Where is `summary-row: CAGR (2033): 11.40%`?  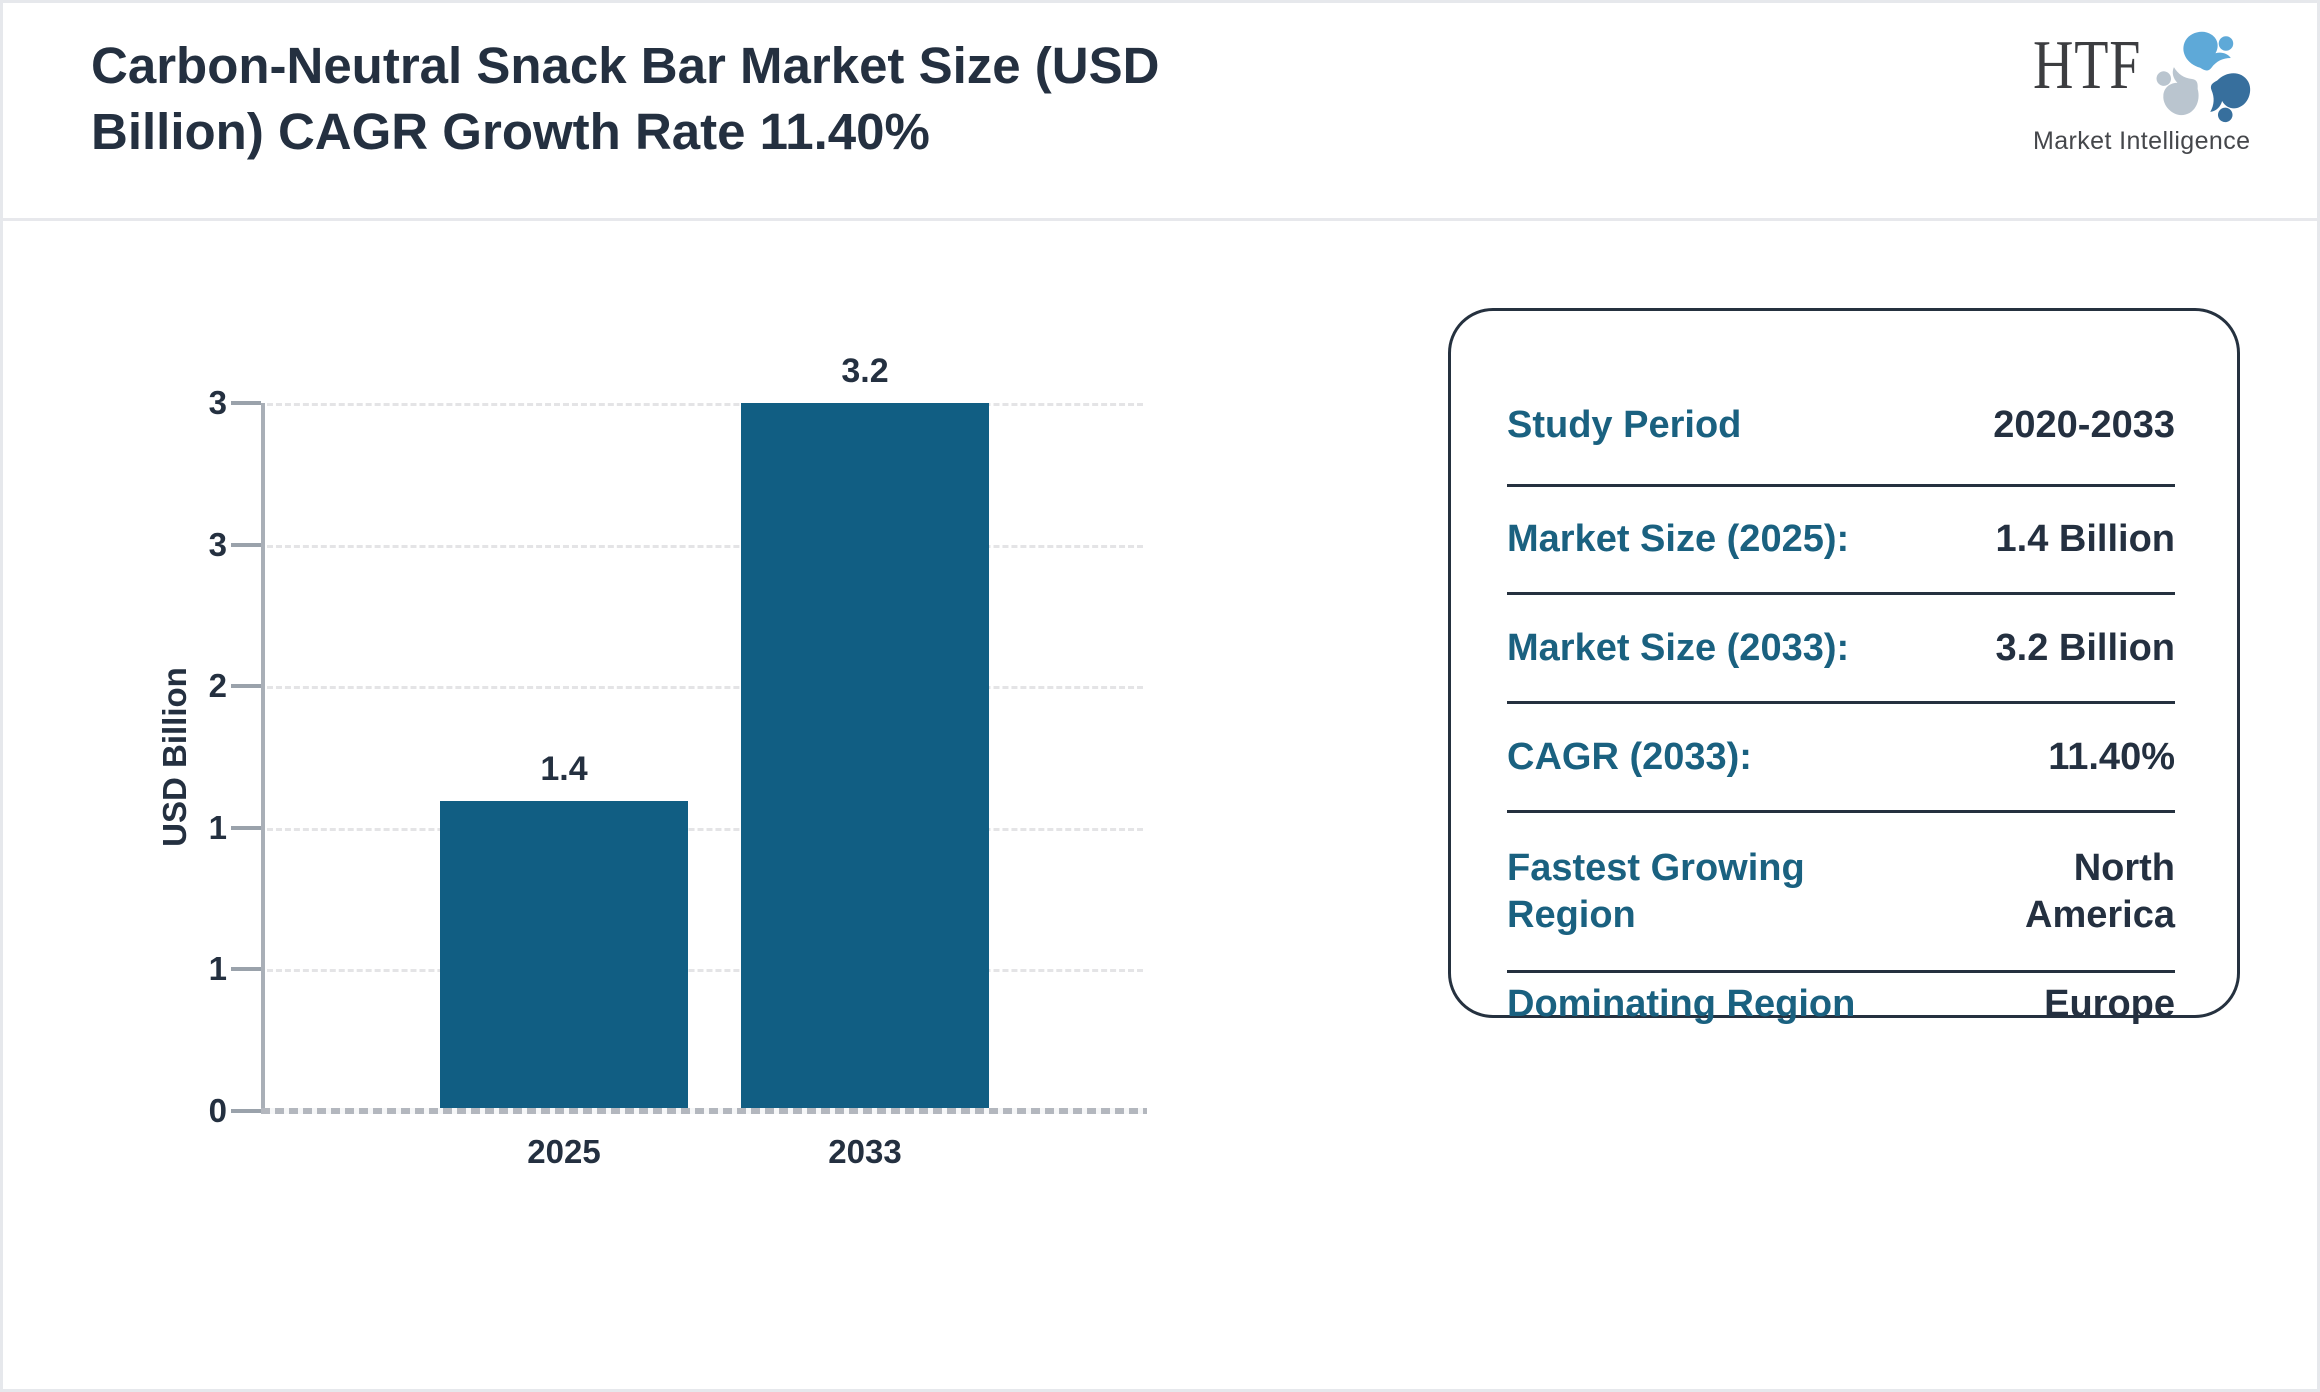 summary-row: CAGR (2033): 11.40% is located at coordinates (1841, 758).